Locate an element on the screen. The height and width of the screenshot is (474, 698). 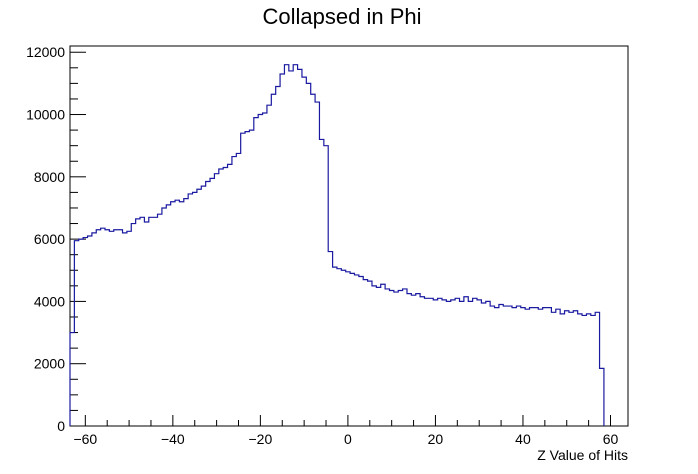
x-tick-label: 60 is located at coordinates (611, 439).